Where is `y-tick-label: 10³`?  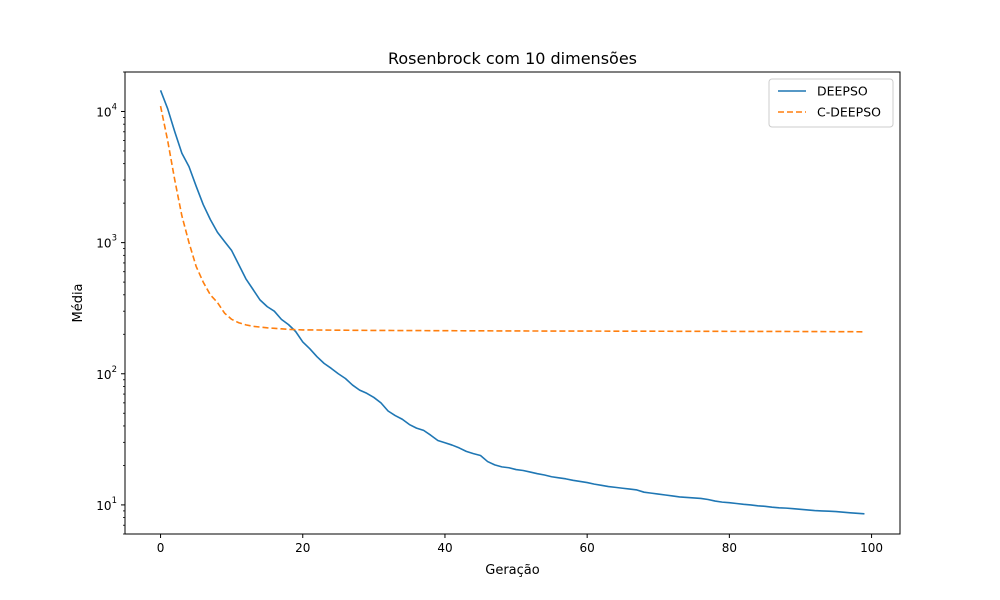
y-tick-label: 10³ is located at coordinates (106, 242).